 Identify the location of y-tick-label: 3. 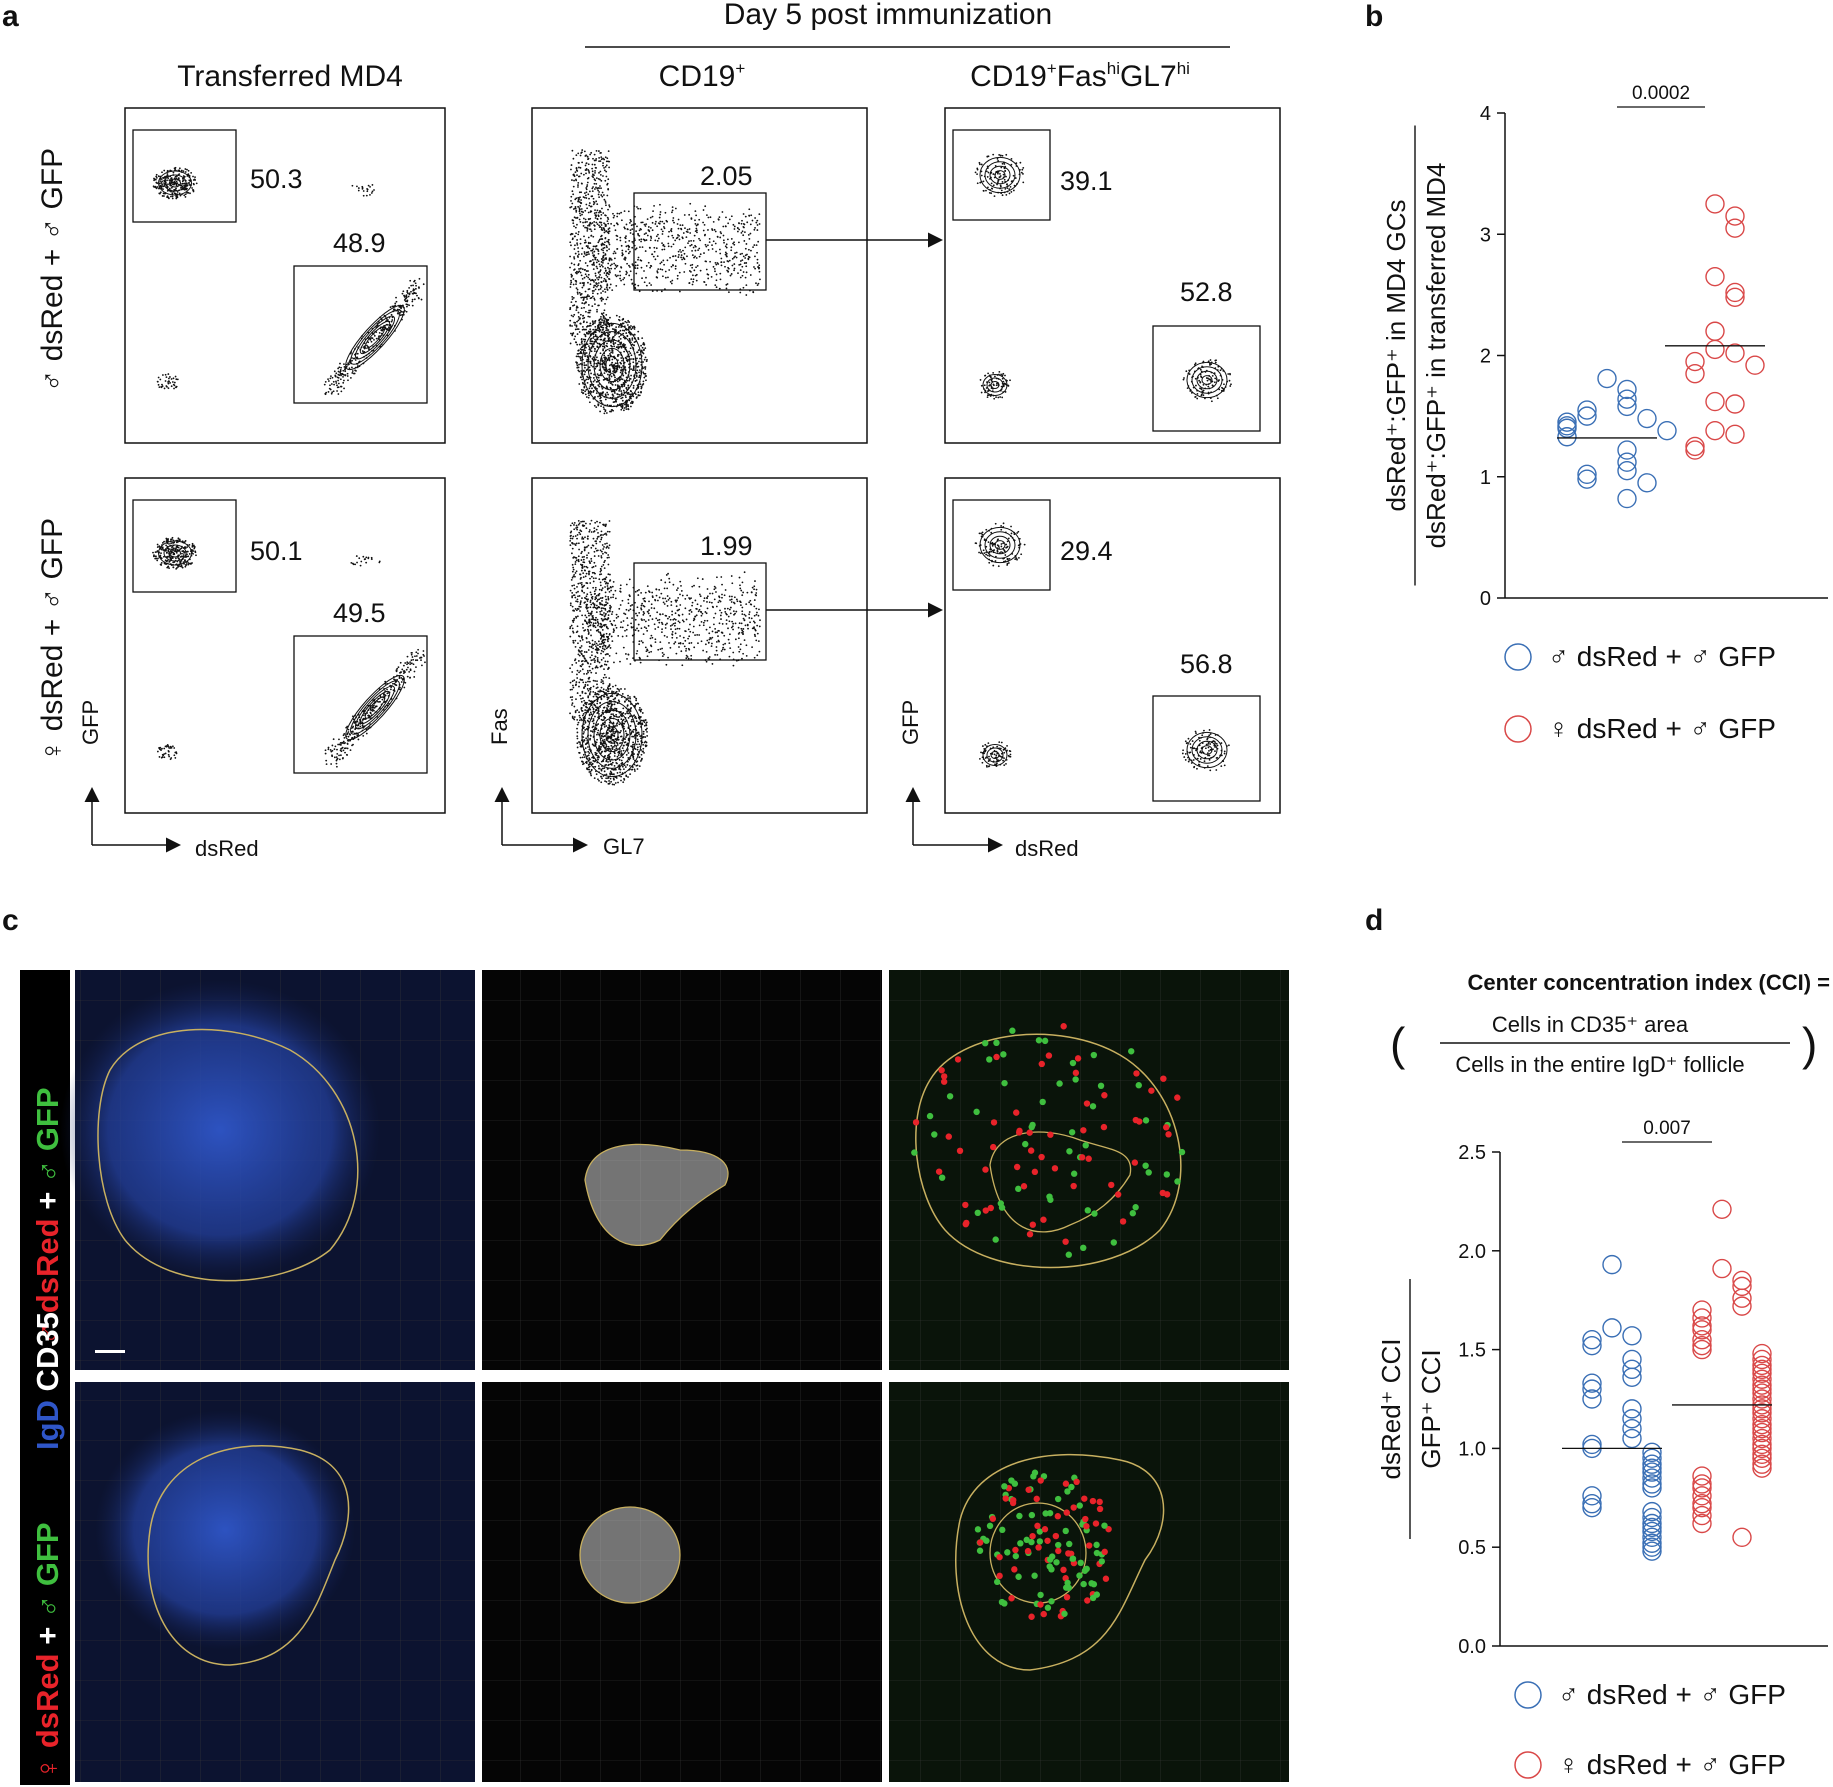
(1485, 235).